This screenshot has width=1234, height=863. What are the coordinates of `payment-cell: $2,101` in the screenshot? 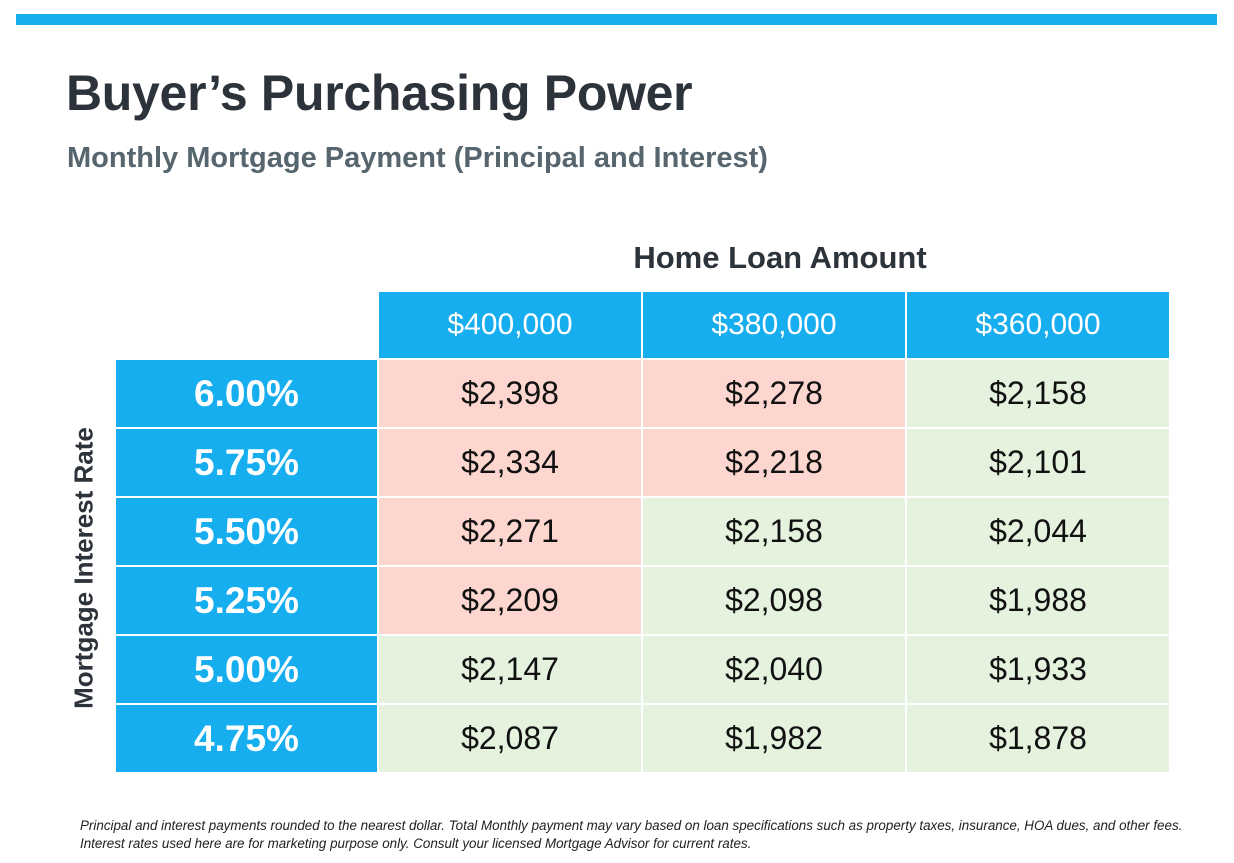 It's located at (1038, 462).